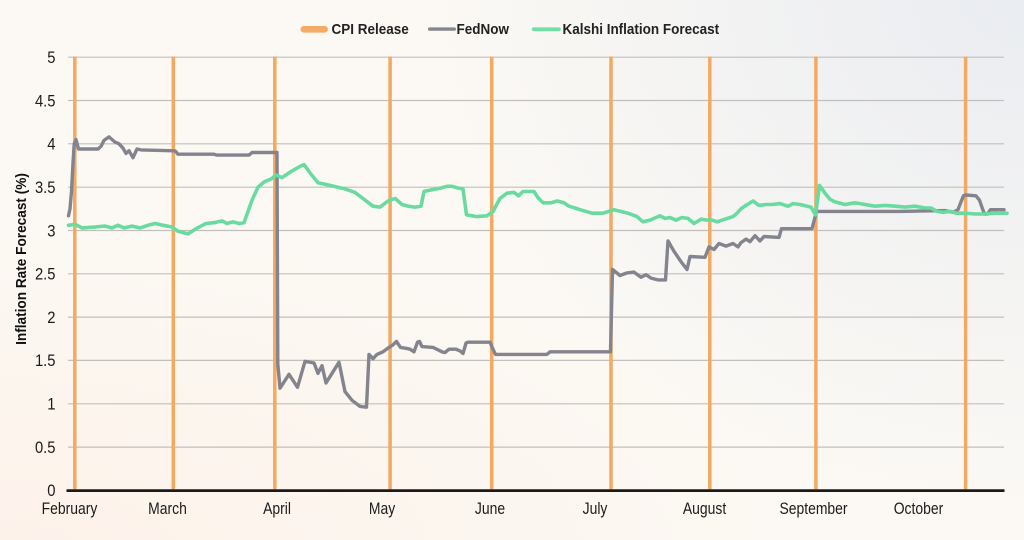 This screenshot has width=1024, height=540. What do you see at coordinates (370, 29) in the screenshot?
I see `svg-text: CPI Release` at bounding box center [370, 29].